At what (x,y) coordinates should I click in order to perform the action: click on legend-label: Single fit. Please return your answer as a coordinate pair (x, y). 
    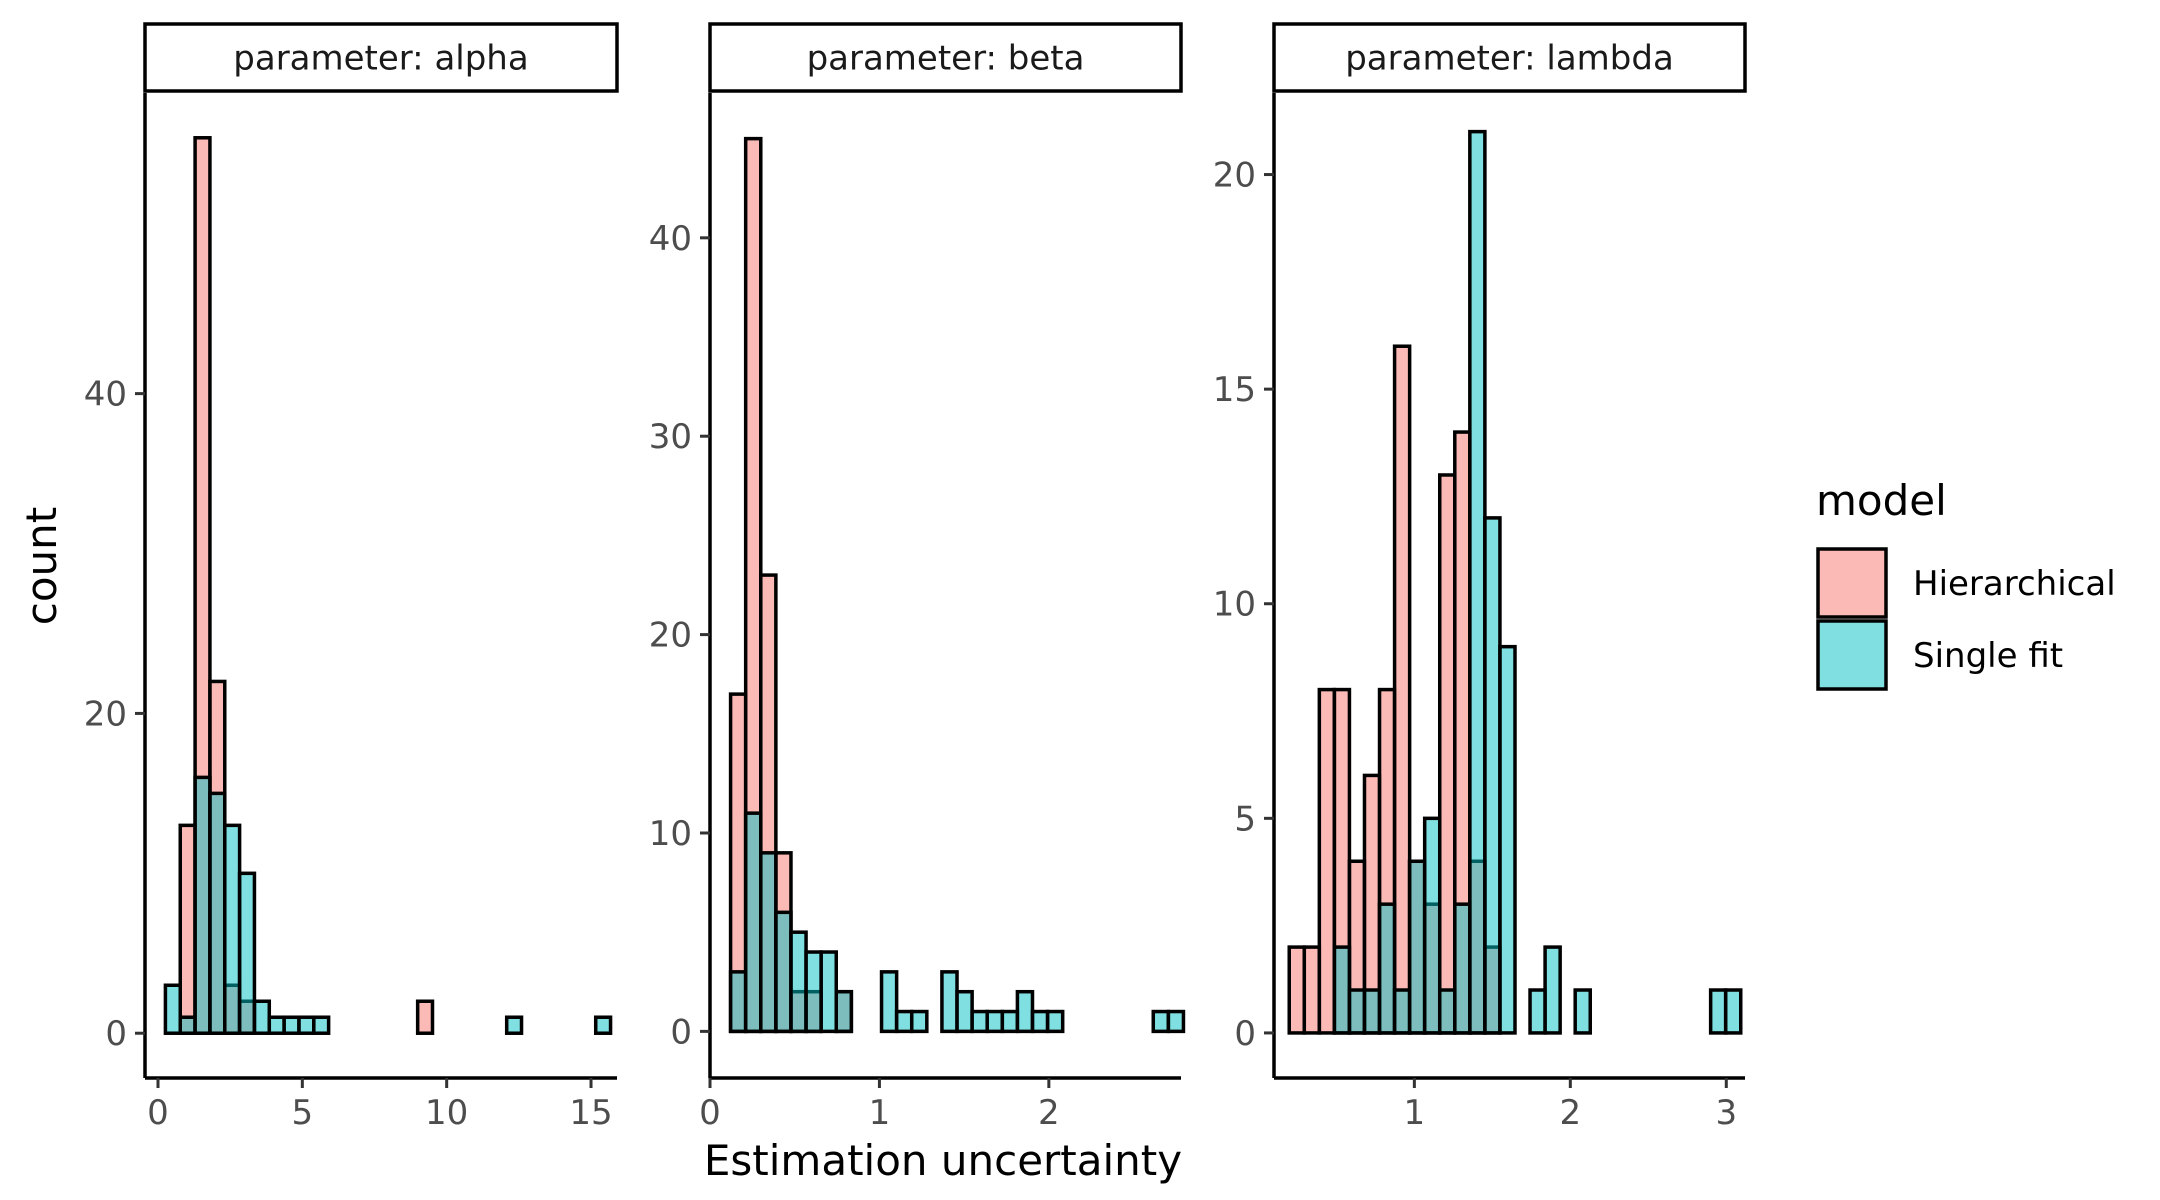
    Looking at the image, I should click on (1988, 656).